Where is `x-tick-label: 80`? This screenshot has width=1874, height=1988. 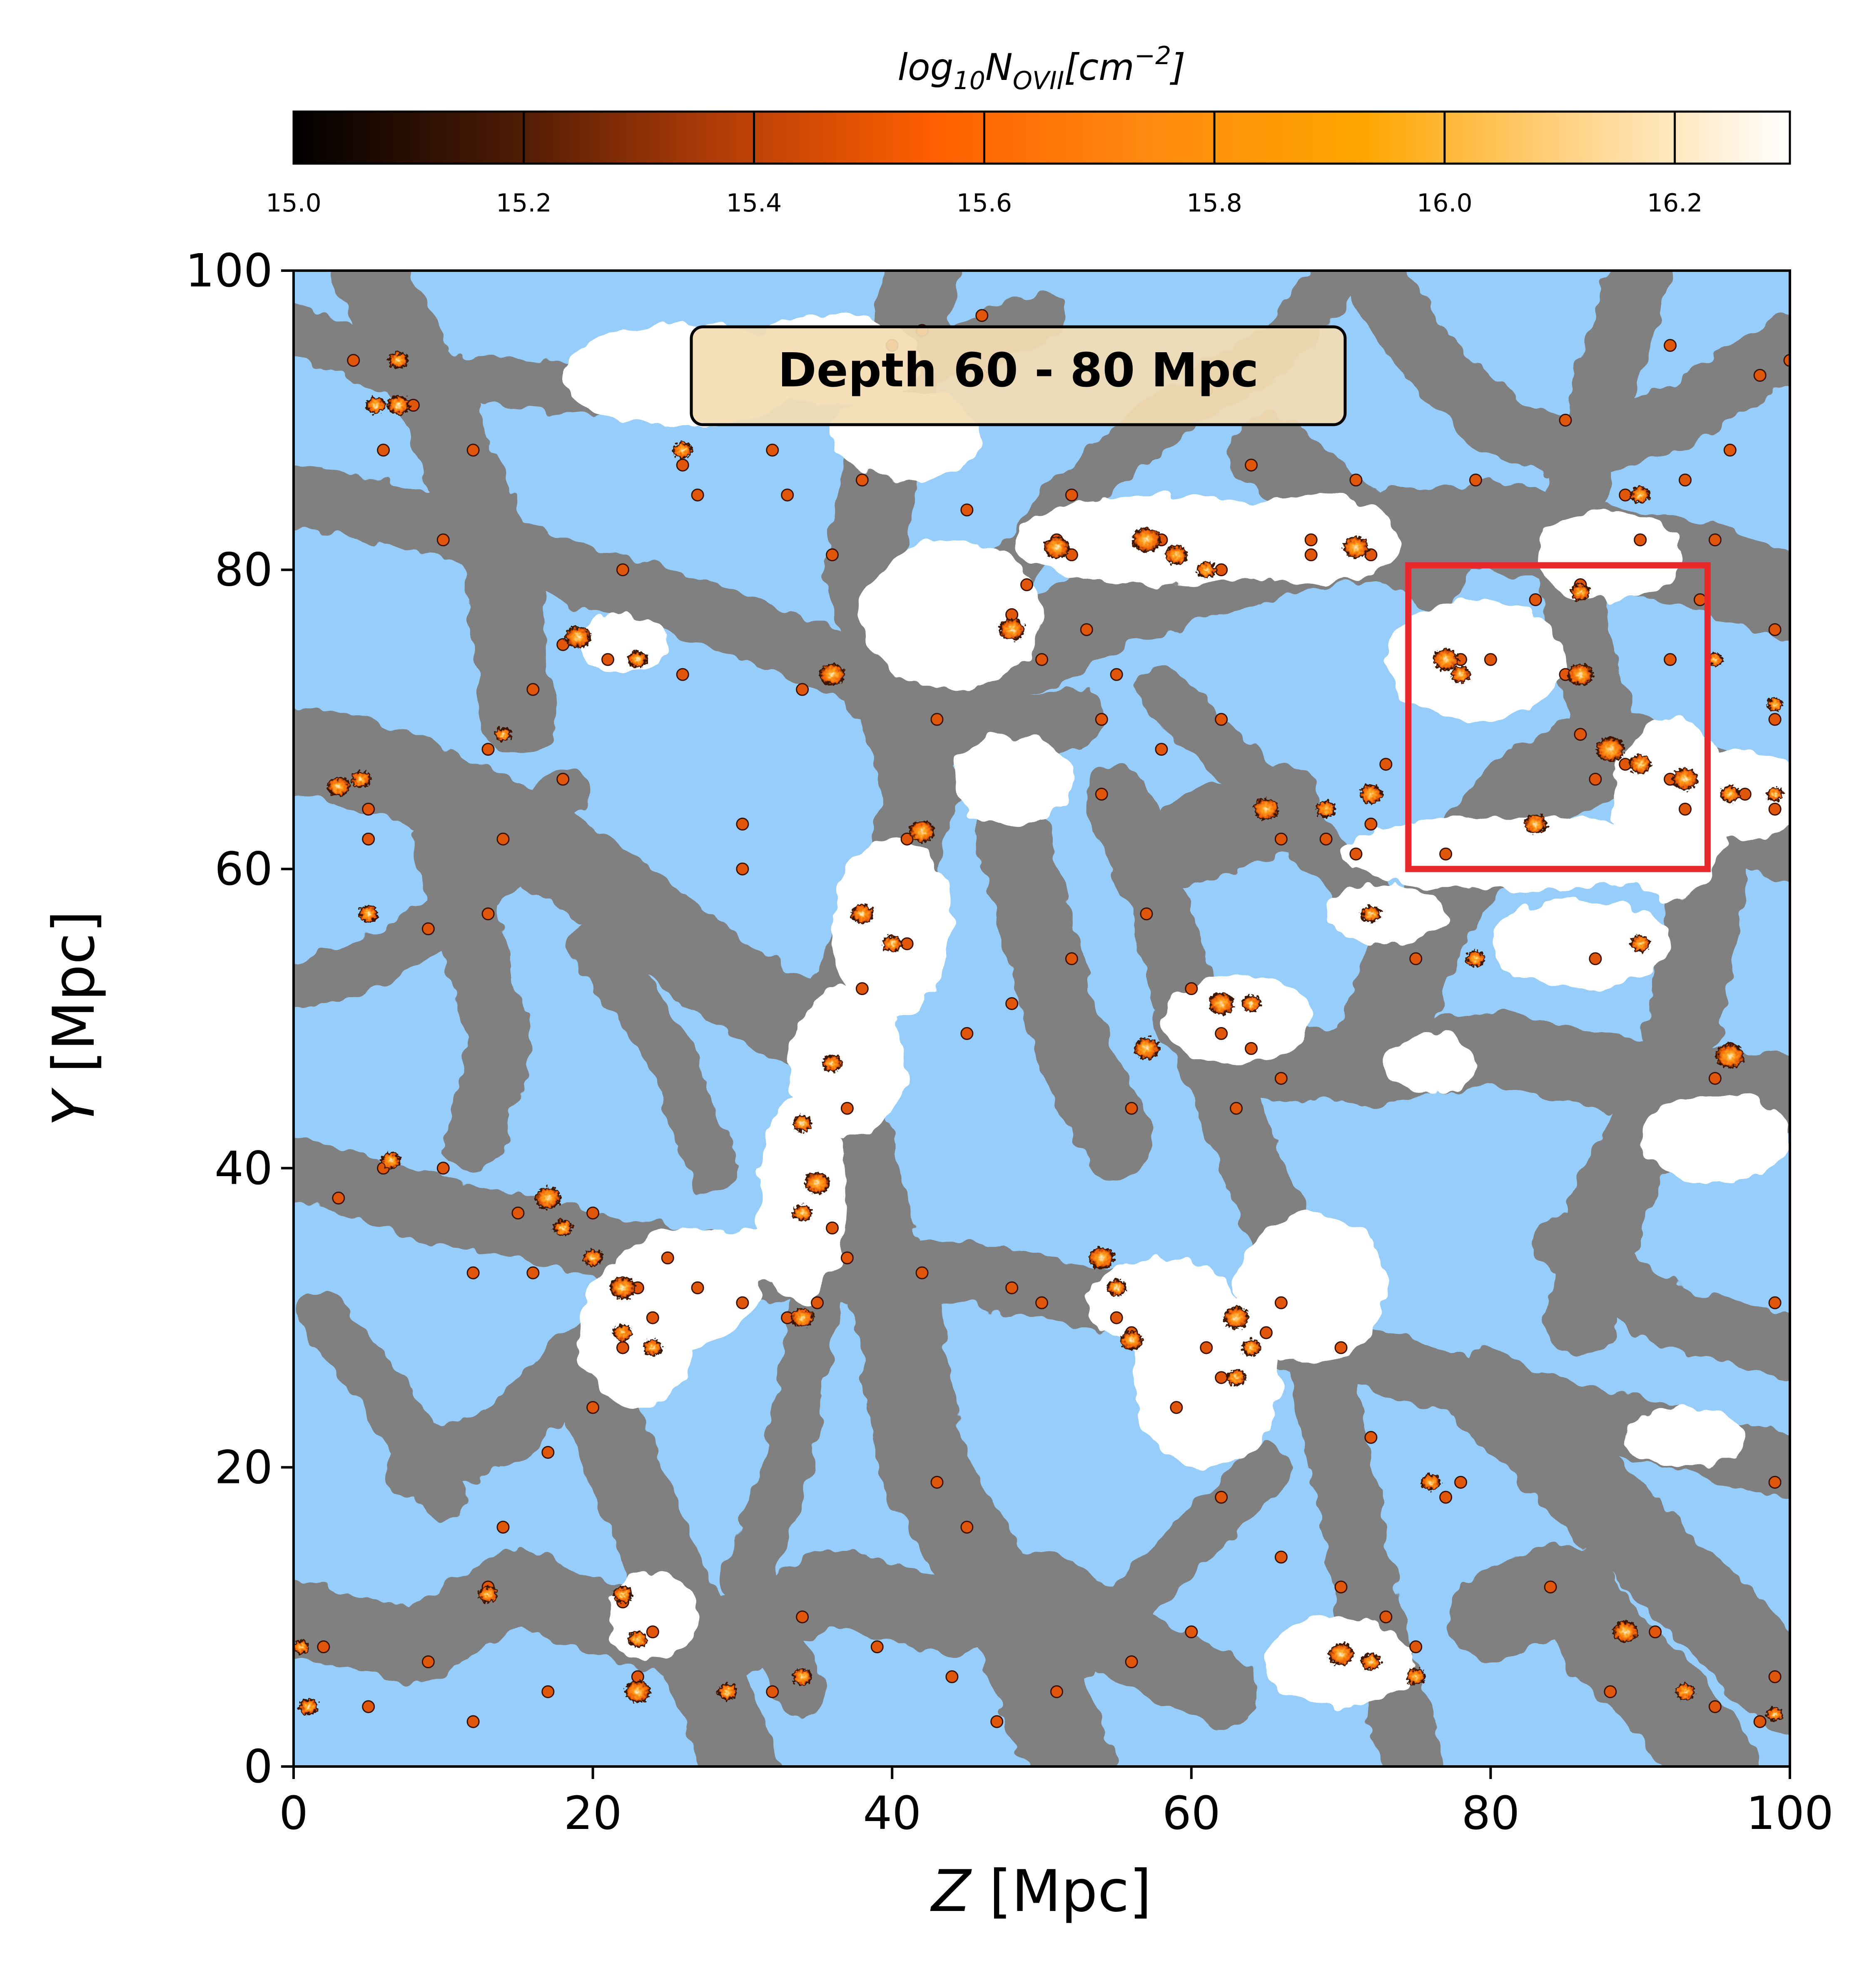
x-tick-label: 80 is located at coordinates (1490, 1813).